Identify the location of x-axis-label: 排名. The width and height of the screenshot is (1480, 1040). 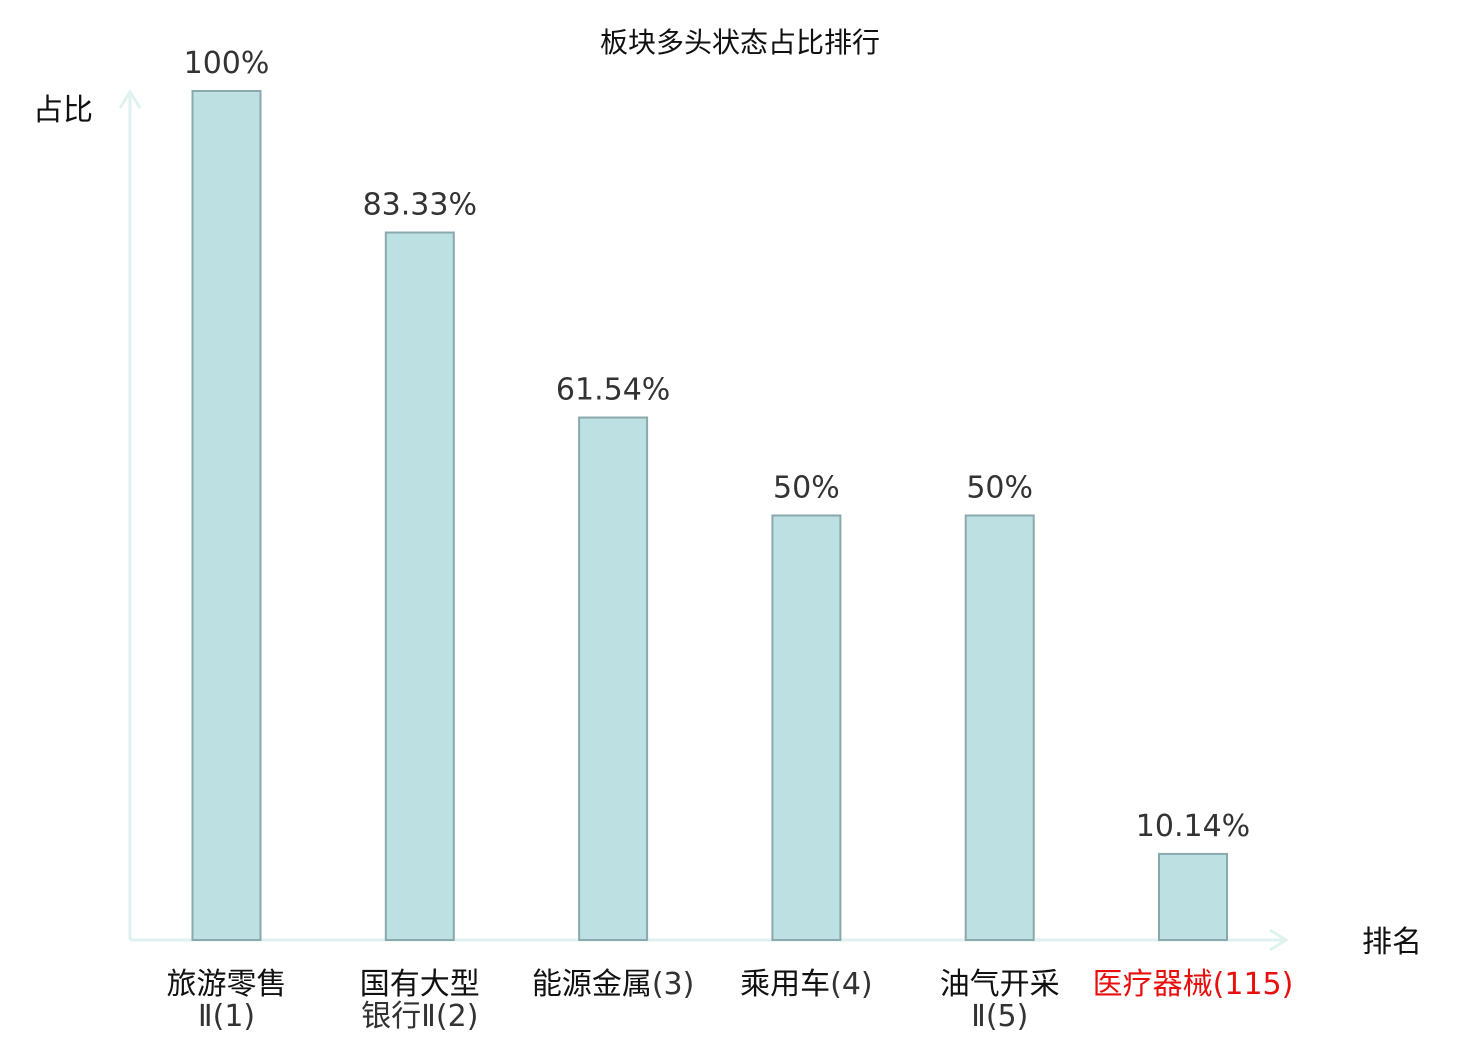
(1392, 942).